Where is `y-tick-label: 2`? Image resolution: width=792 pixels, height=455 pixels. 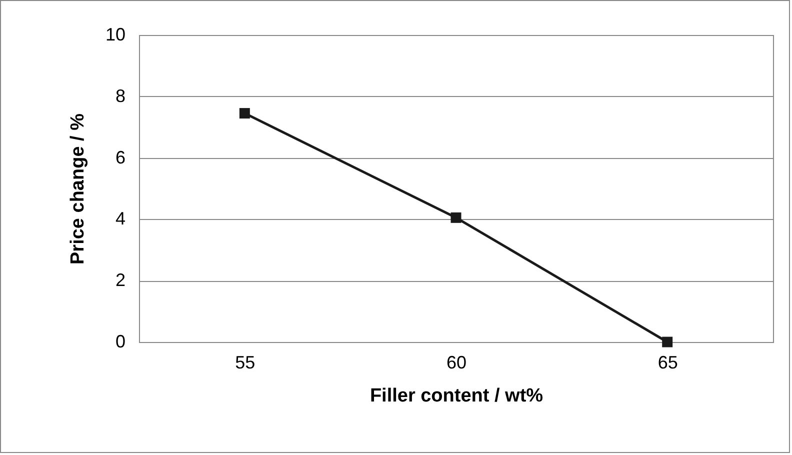 y-tick-label: 2 is located at coordinates (120, 280).